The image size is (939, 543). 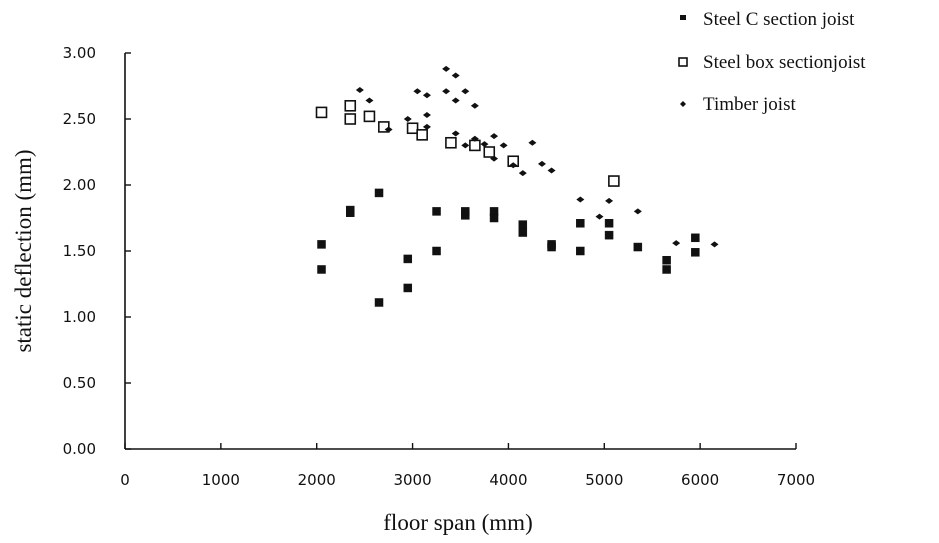 What do you see at coordinates (784, 62) in the screenshot?
I see `legend-label: Steel box sectionjoist` at bounding box center [784, 62].